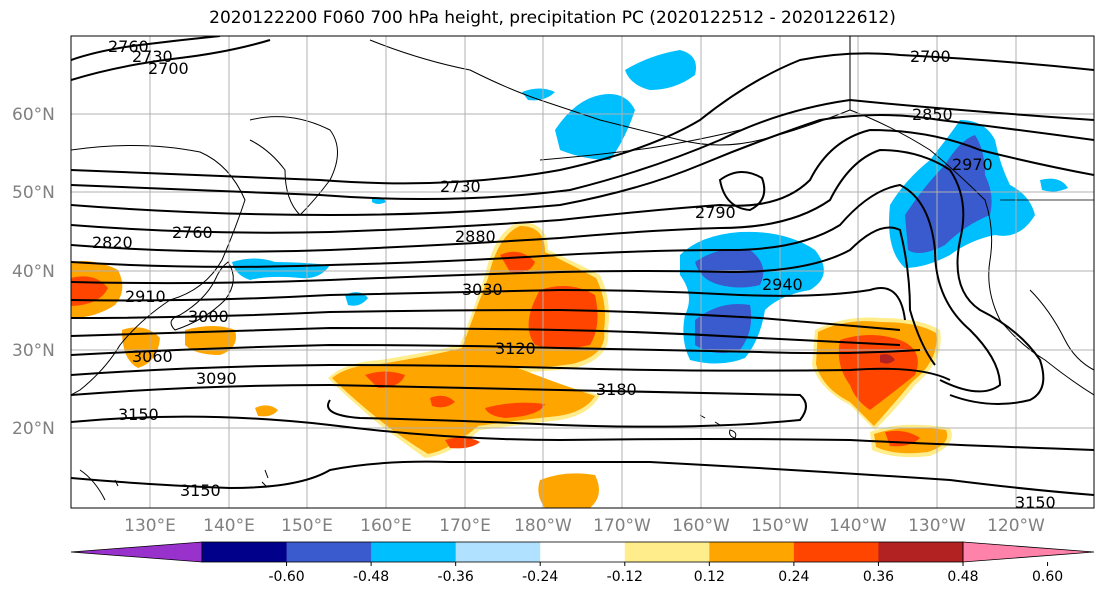 Image resolution: width=1105 pixels, height=601 pixels. What do you see at coordinates (640, 145) in the screenshot?
I see `coastline-aleutians` at bounding box center [640, 145].